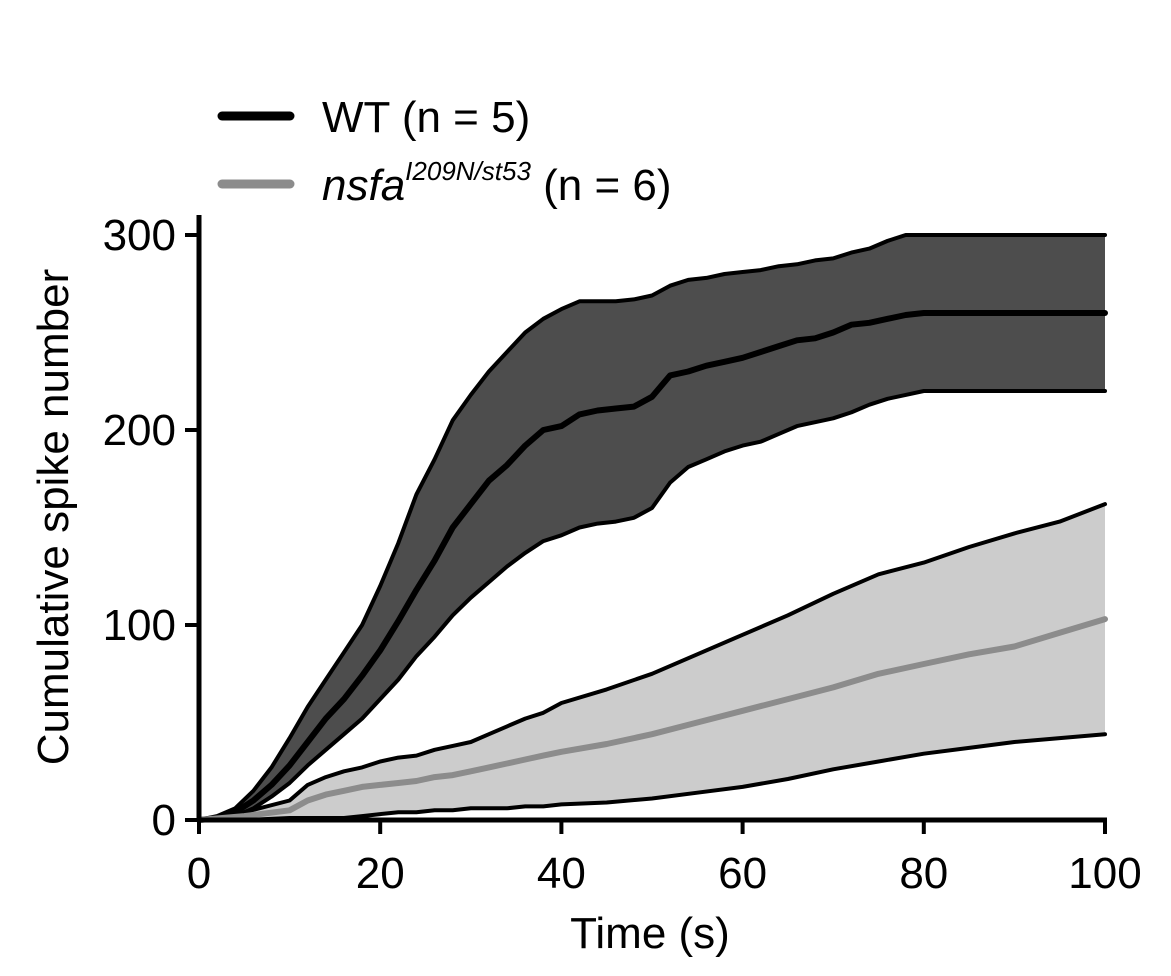 The width and height of the screenshot is (1171, 976). I want to click on x-tick-label: 20, so click(380, 873).